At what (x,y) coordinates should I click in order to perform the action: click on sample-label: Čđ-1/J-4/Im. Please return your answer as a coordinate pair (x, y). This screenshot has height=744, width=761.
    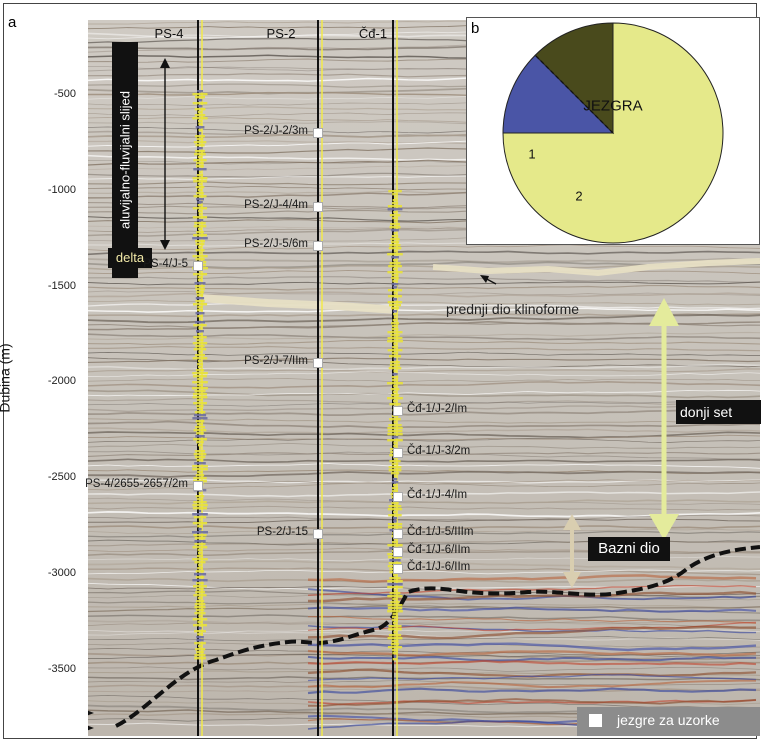
    Looking at the image, I should click on (437, 495).